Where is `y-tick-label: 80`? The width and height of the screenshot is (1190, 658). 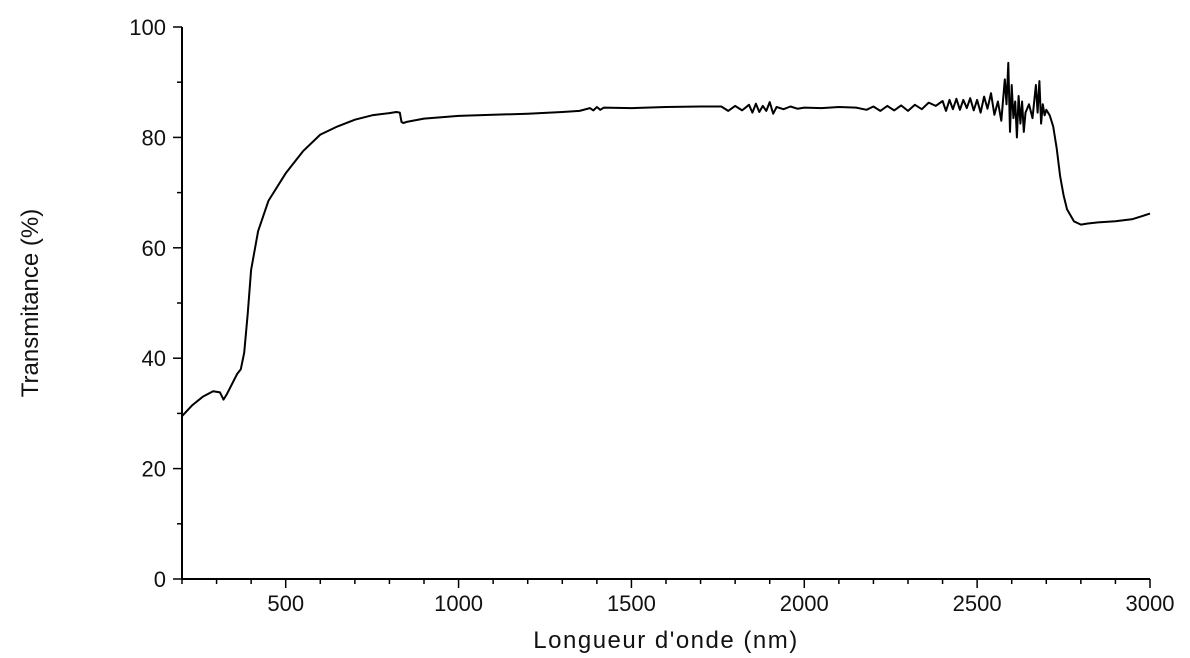 y-tick-label: 80 is located at coordinates (154, 137).